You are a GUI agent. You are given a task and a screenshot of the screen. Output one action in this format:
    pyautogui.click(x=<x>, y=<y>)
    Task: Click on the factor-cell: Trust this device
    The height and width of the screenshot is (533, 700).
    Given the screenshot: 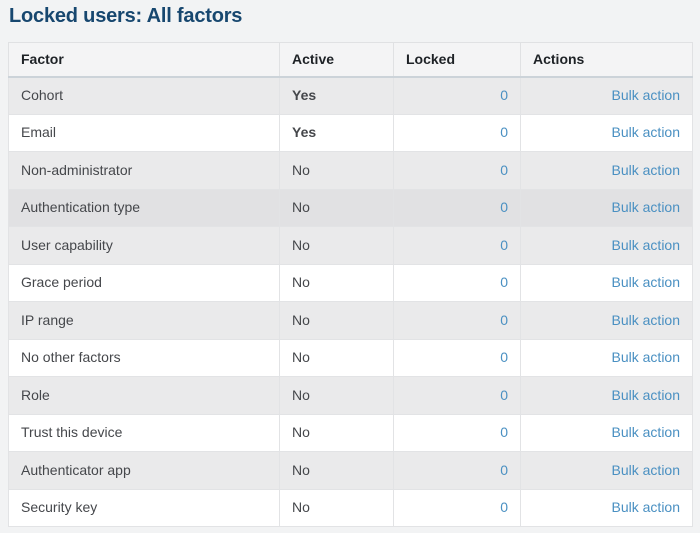 What is the action you would take?
    pyautogui.click(x=144, y=432)
    